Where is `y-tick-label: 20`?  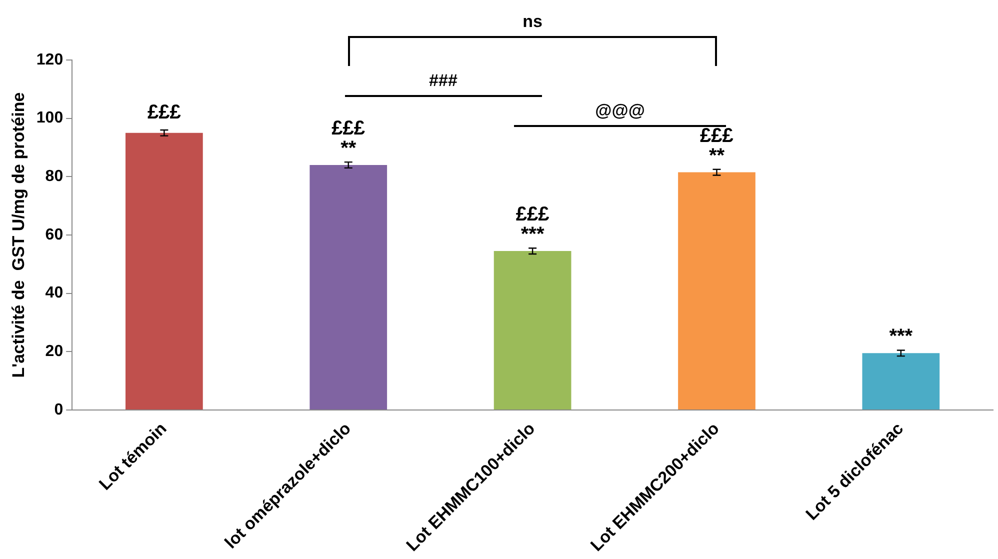 y-tick-label: 20 is located at coordinates (54, 351).